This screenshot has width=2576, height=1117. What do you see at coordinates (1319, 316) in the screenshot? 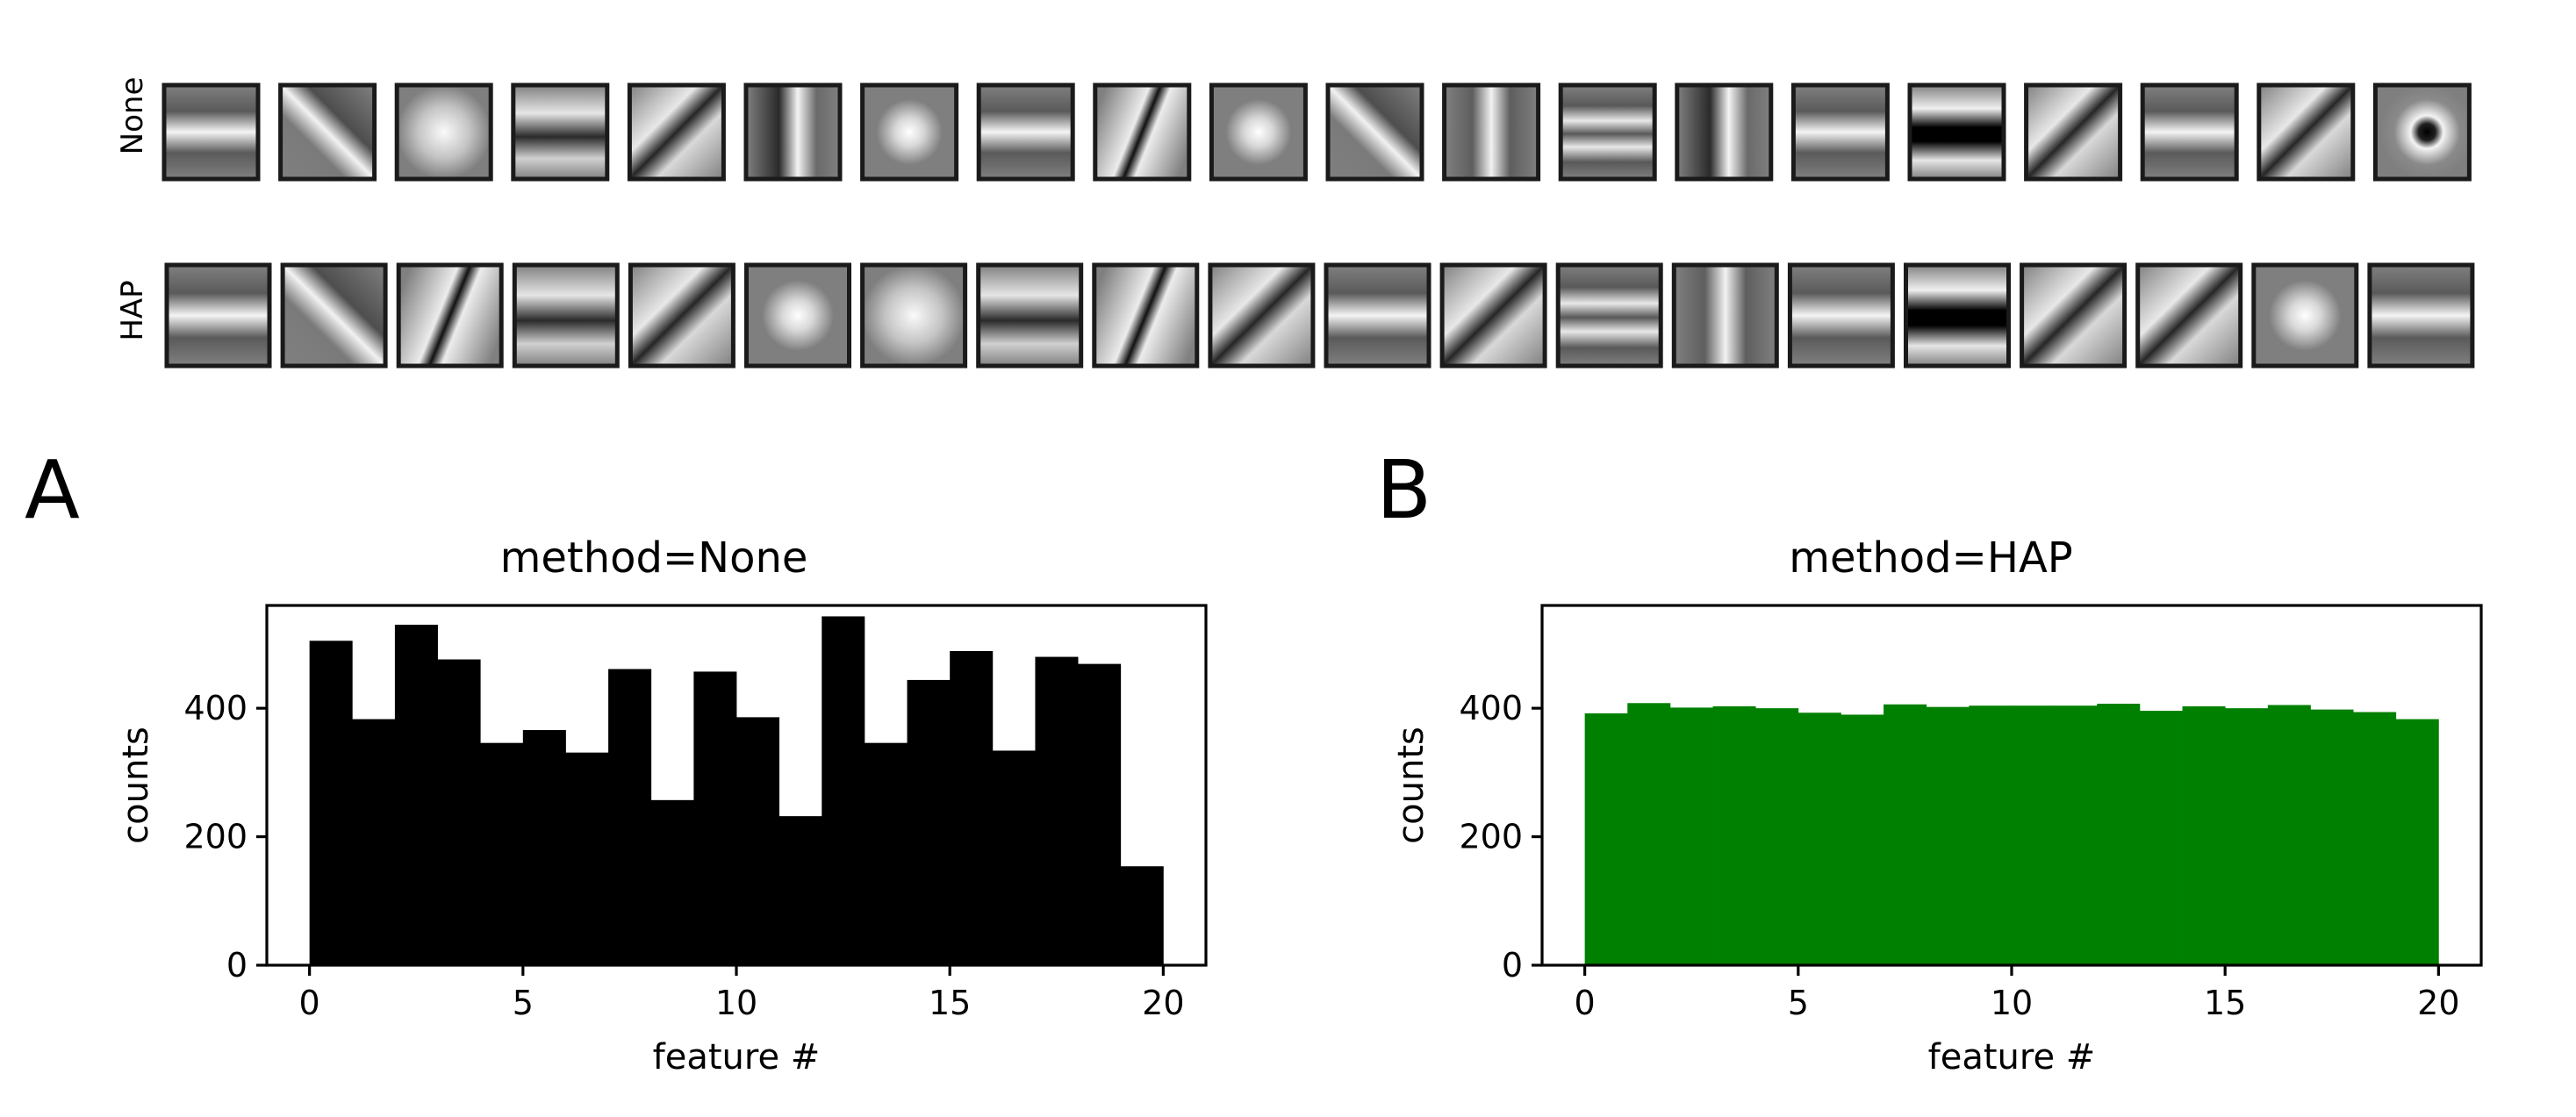
I see `filter-row-hap` at bounding box center [1319, 316].